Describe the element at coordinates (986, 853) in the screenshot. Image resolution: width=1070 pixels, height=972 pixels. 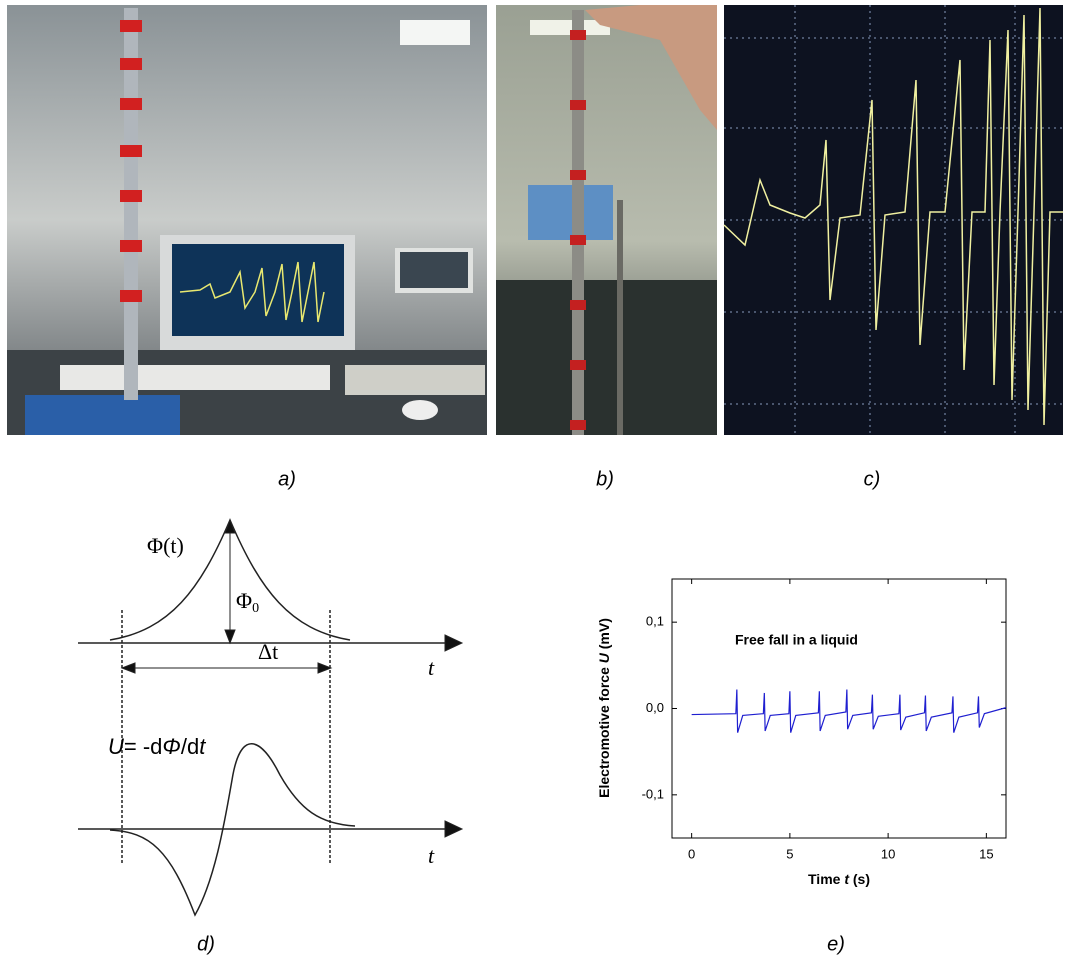
I see `x-tick-label: 15` at that location.